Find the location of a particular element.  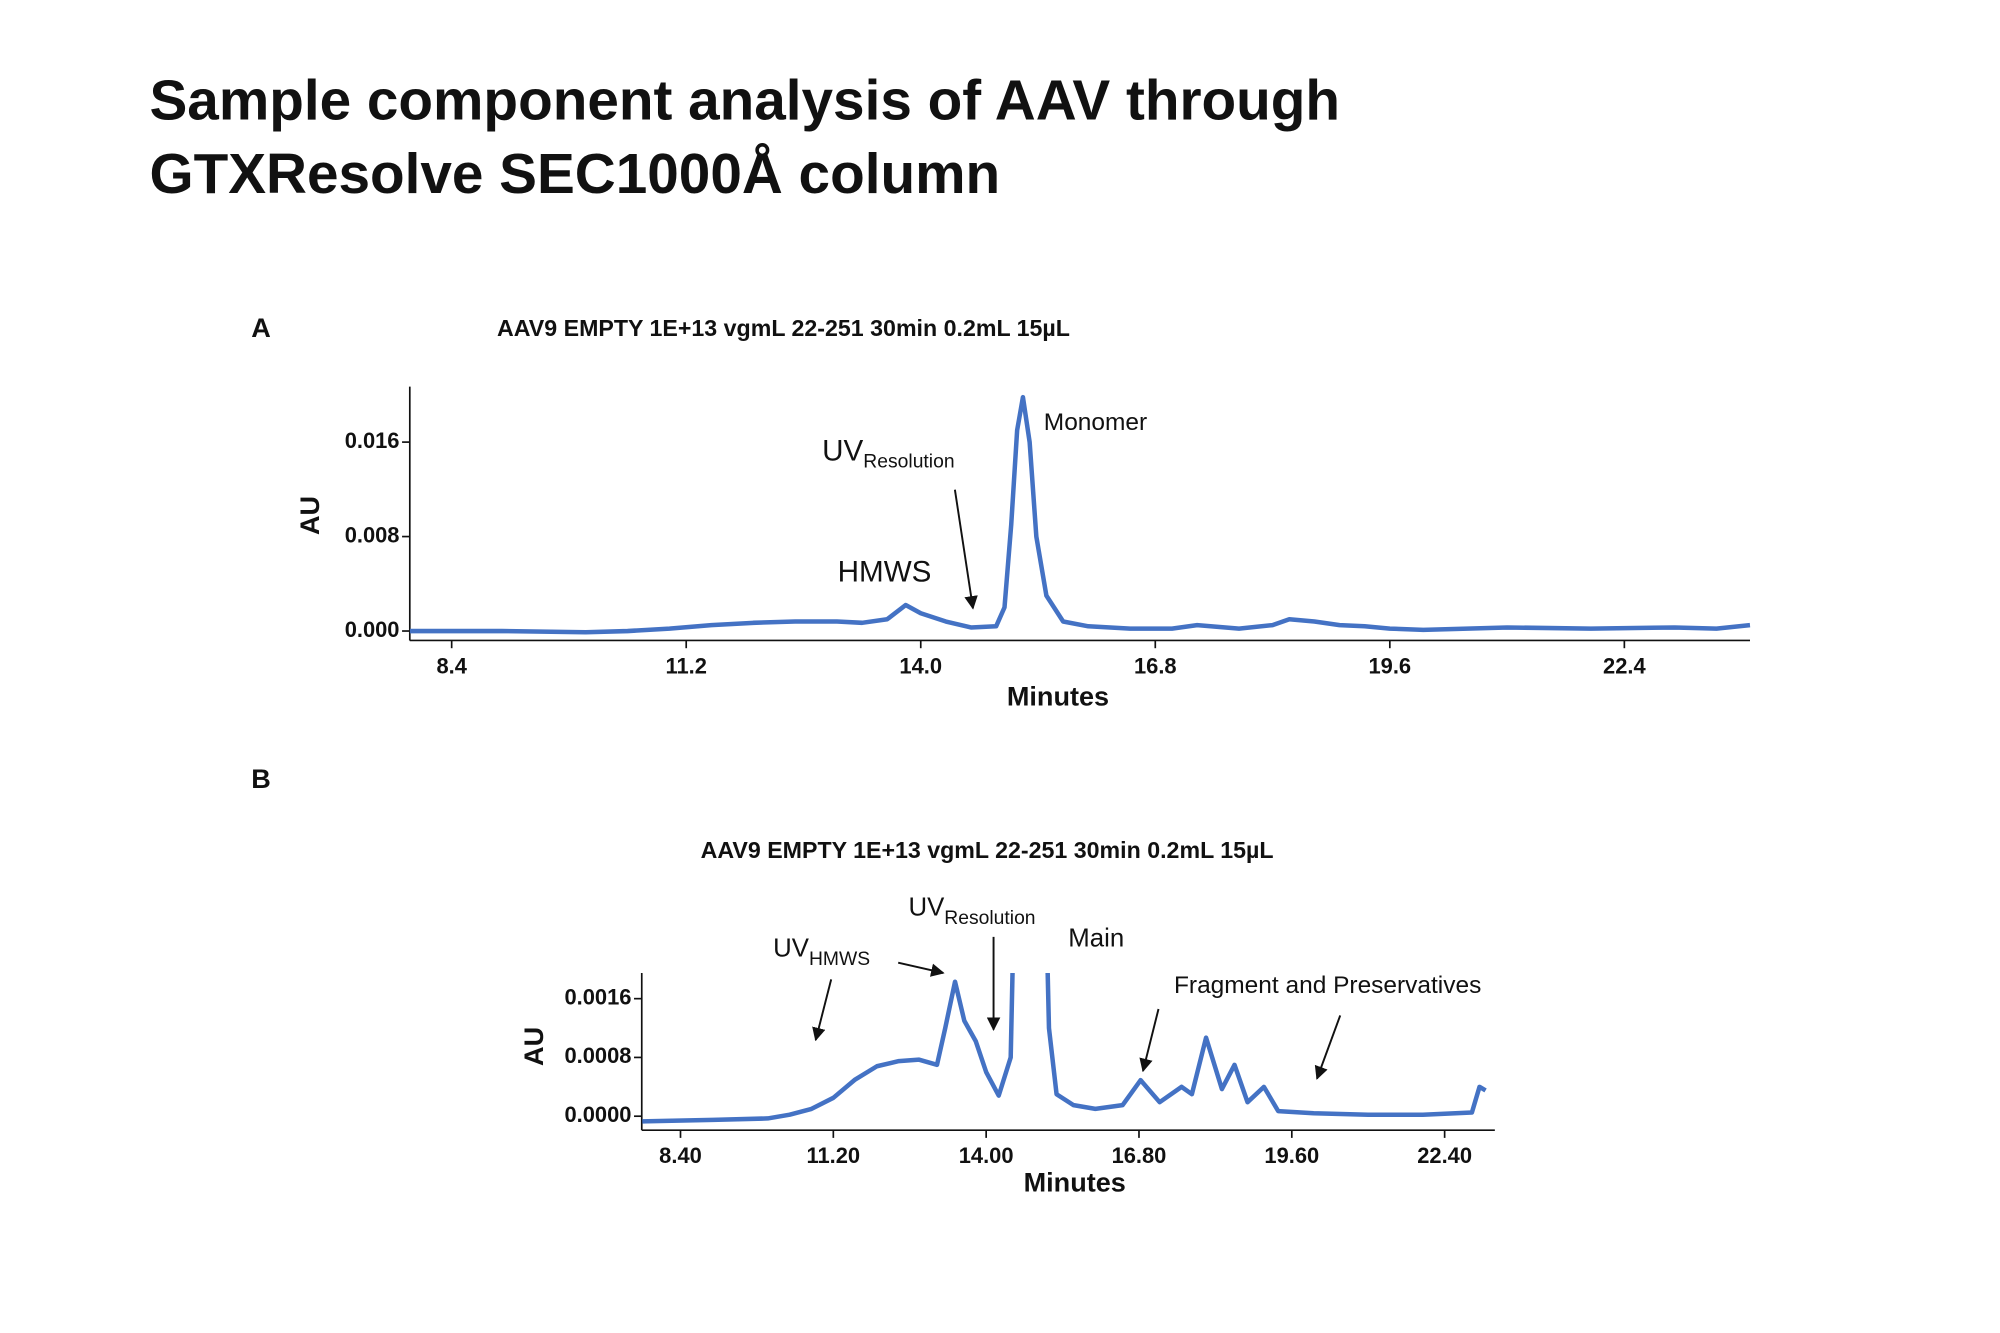

x-tick-label: 16.80 is located at coordinates (1139, 1155).